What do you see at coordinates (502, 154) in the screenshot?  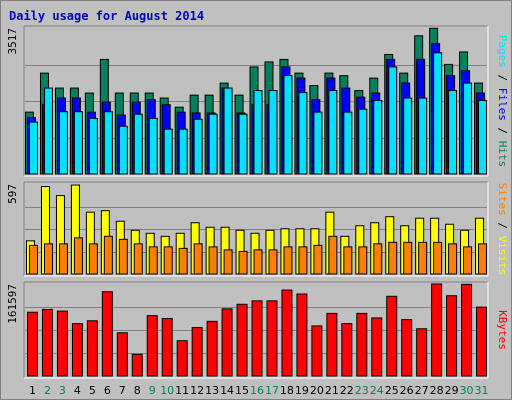 I see `legend-entry-hits: Hits` at bounding box center [502, 154].